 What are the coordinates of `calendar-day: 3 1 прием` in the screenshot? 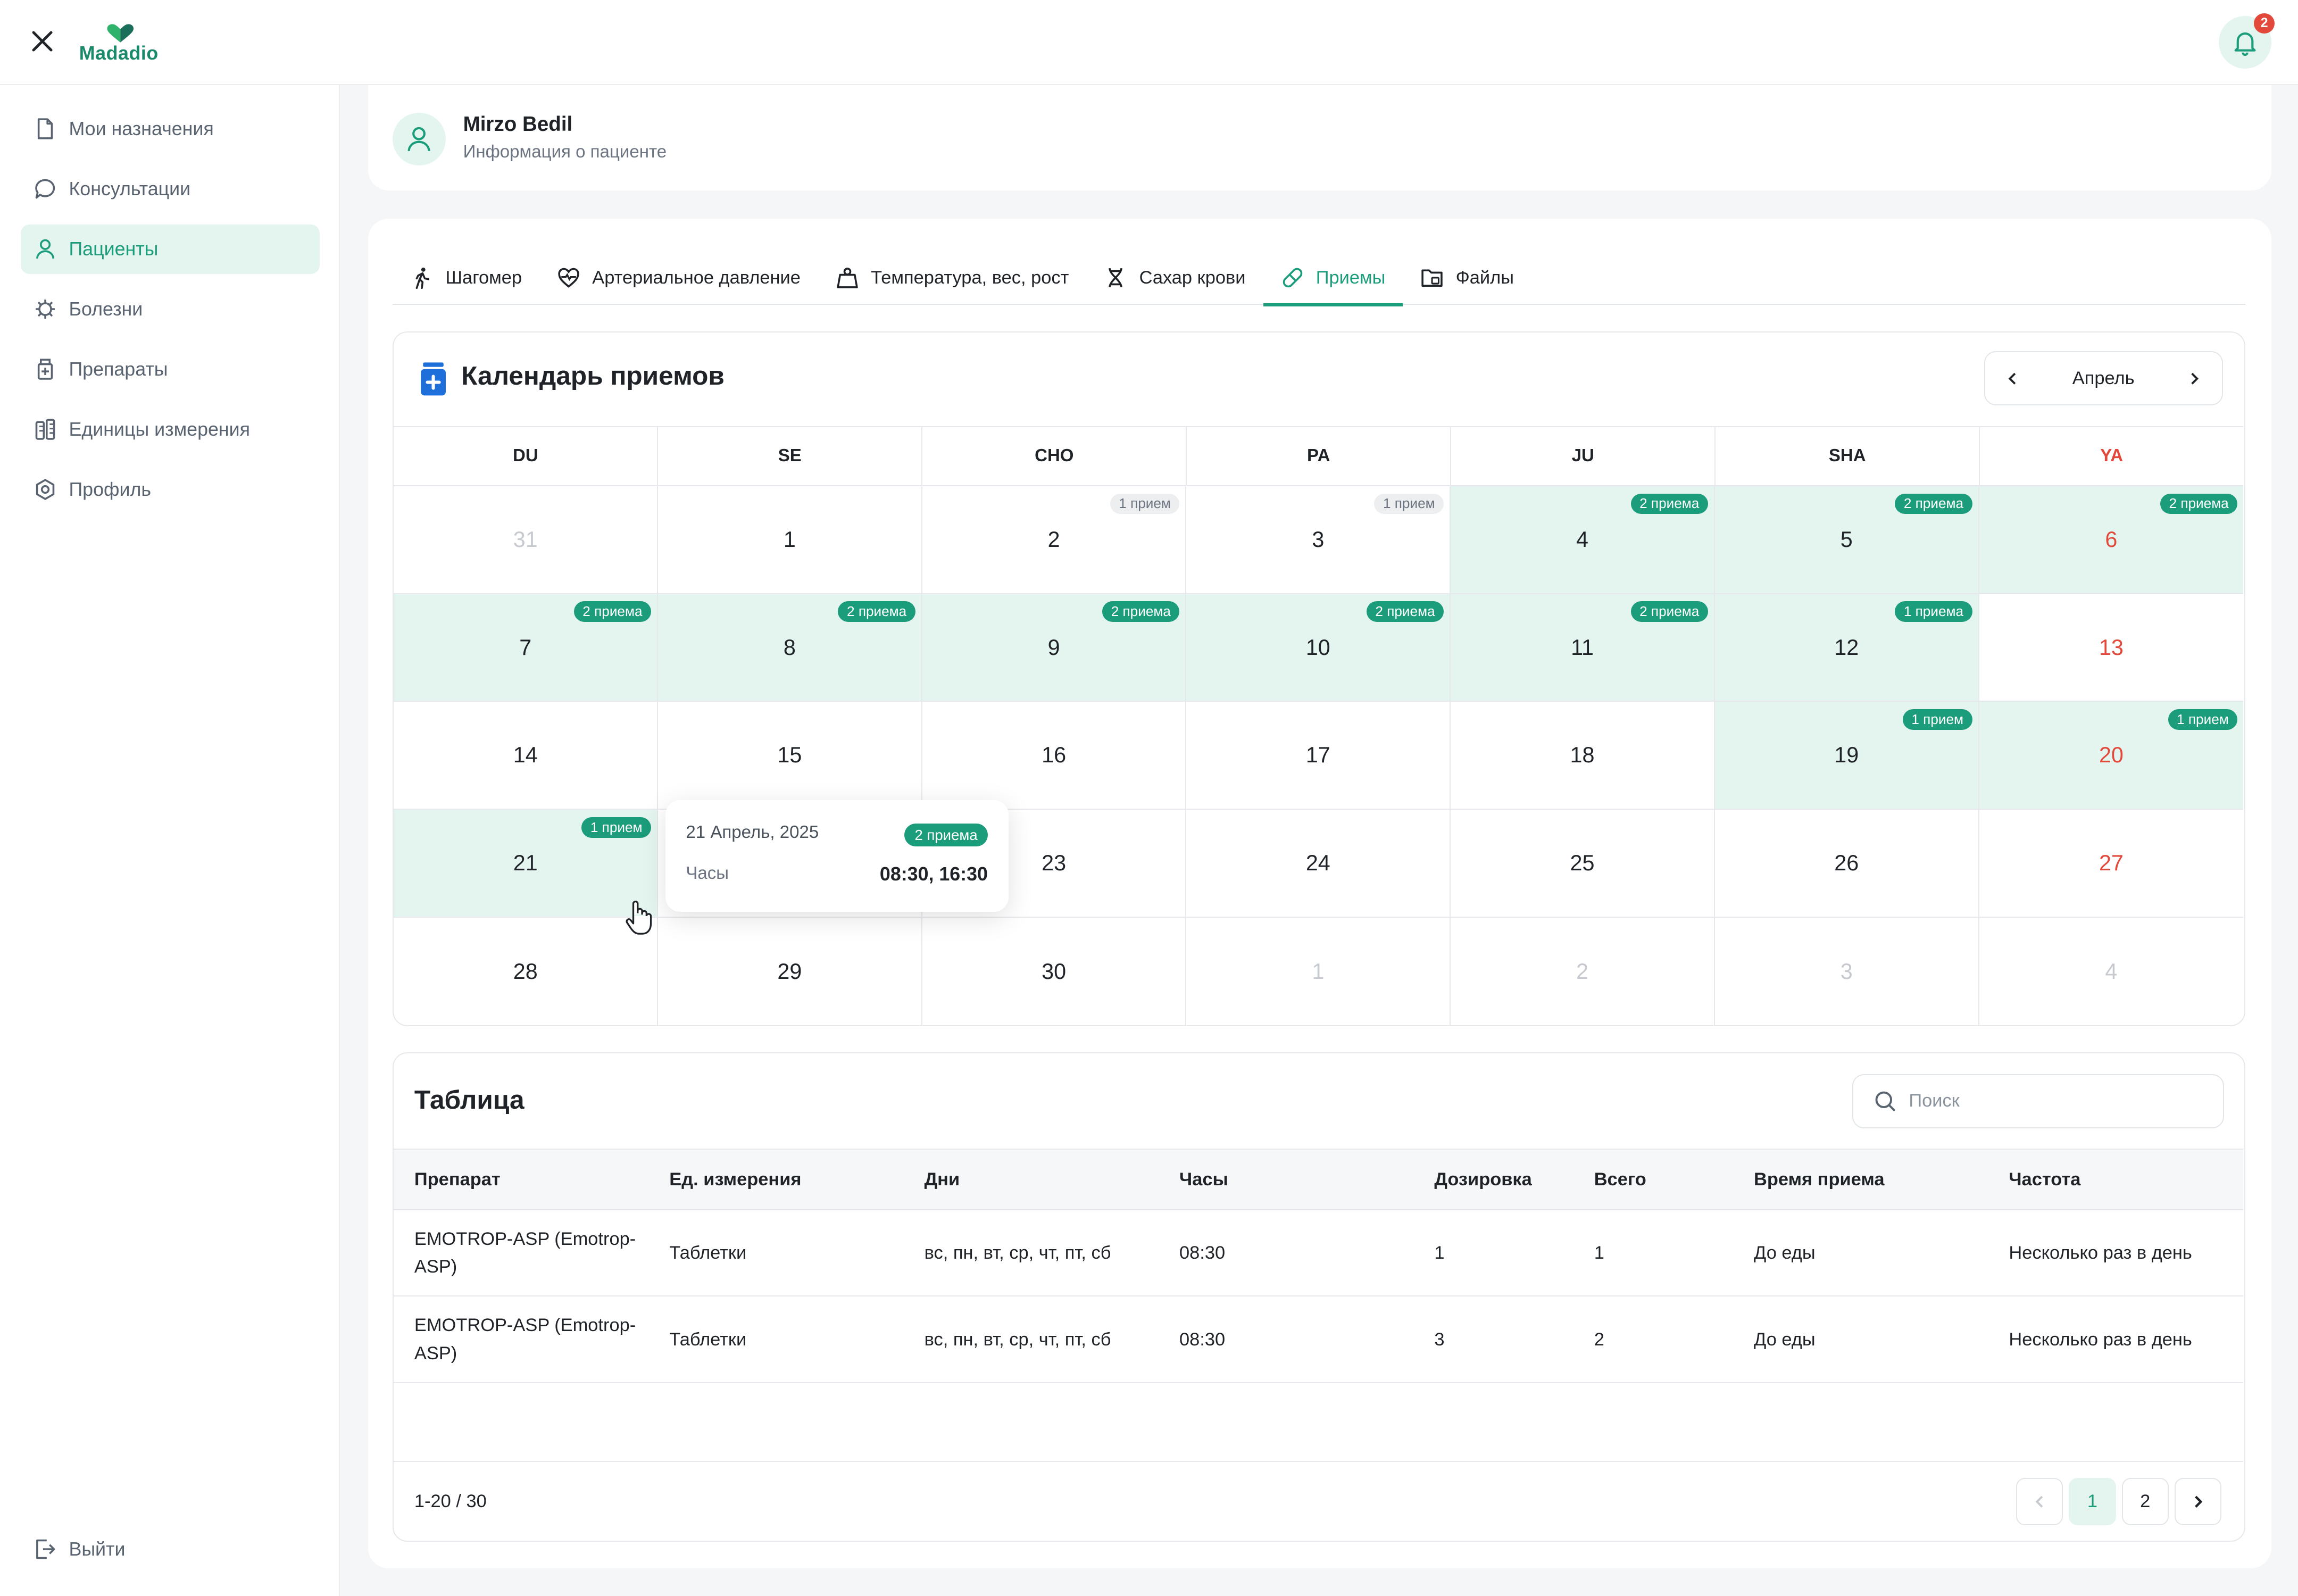 It's located at (1319, 540).